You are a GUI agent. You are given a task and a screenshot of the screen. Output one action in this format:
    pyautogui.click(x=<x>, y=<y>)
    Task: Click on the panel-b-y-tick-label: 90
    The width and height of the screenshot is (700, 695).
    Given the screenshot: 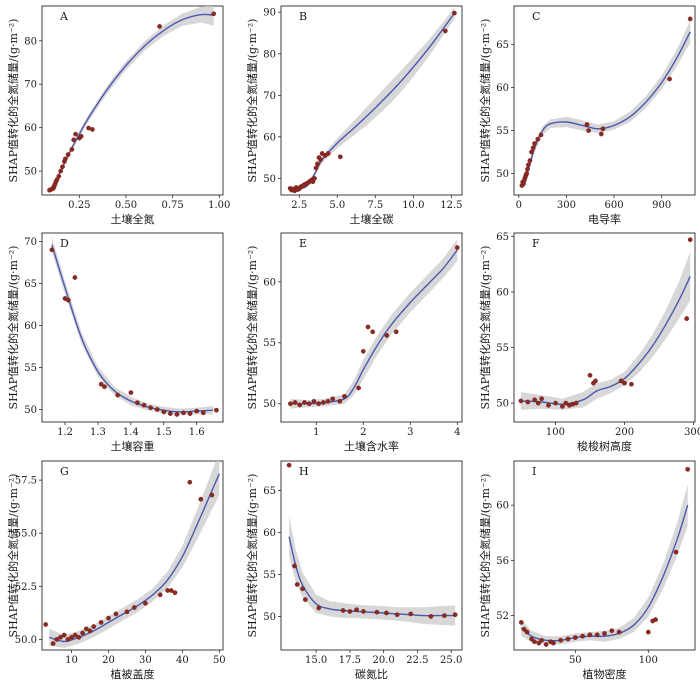 What is the action you would take?
    pyautogui.click(x=269, y=13)
    